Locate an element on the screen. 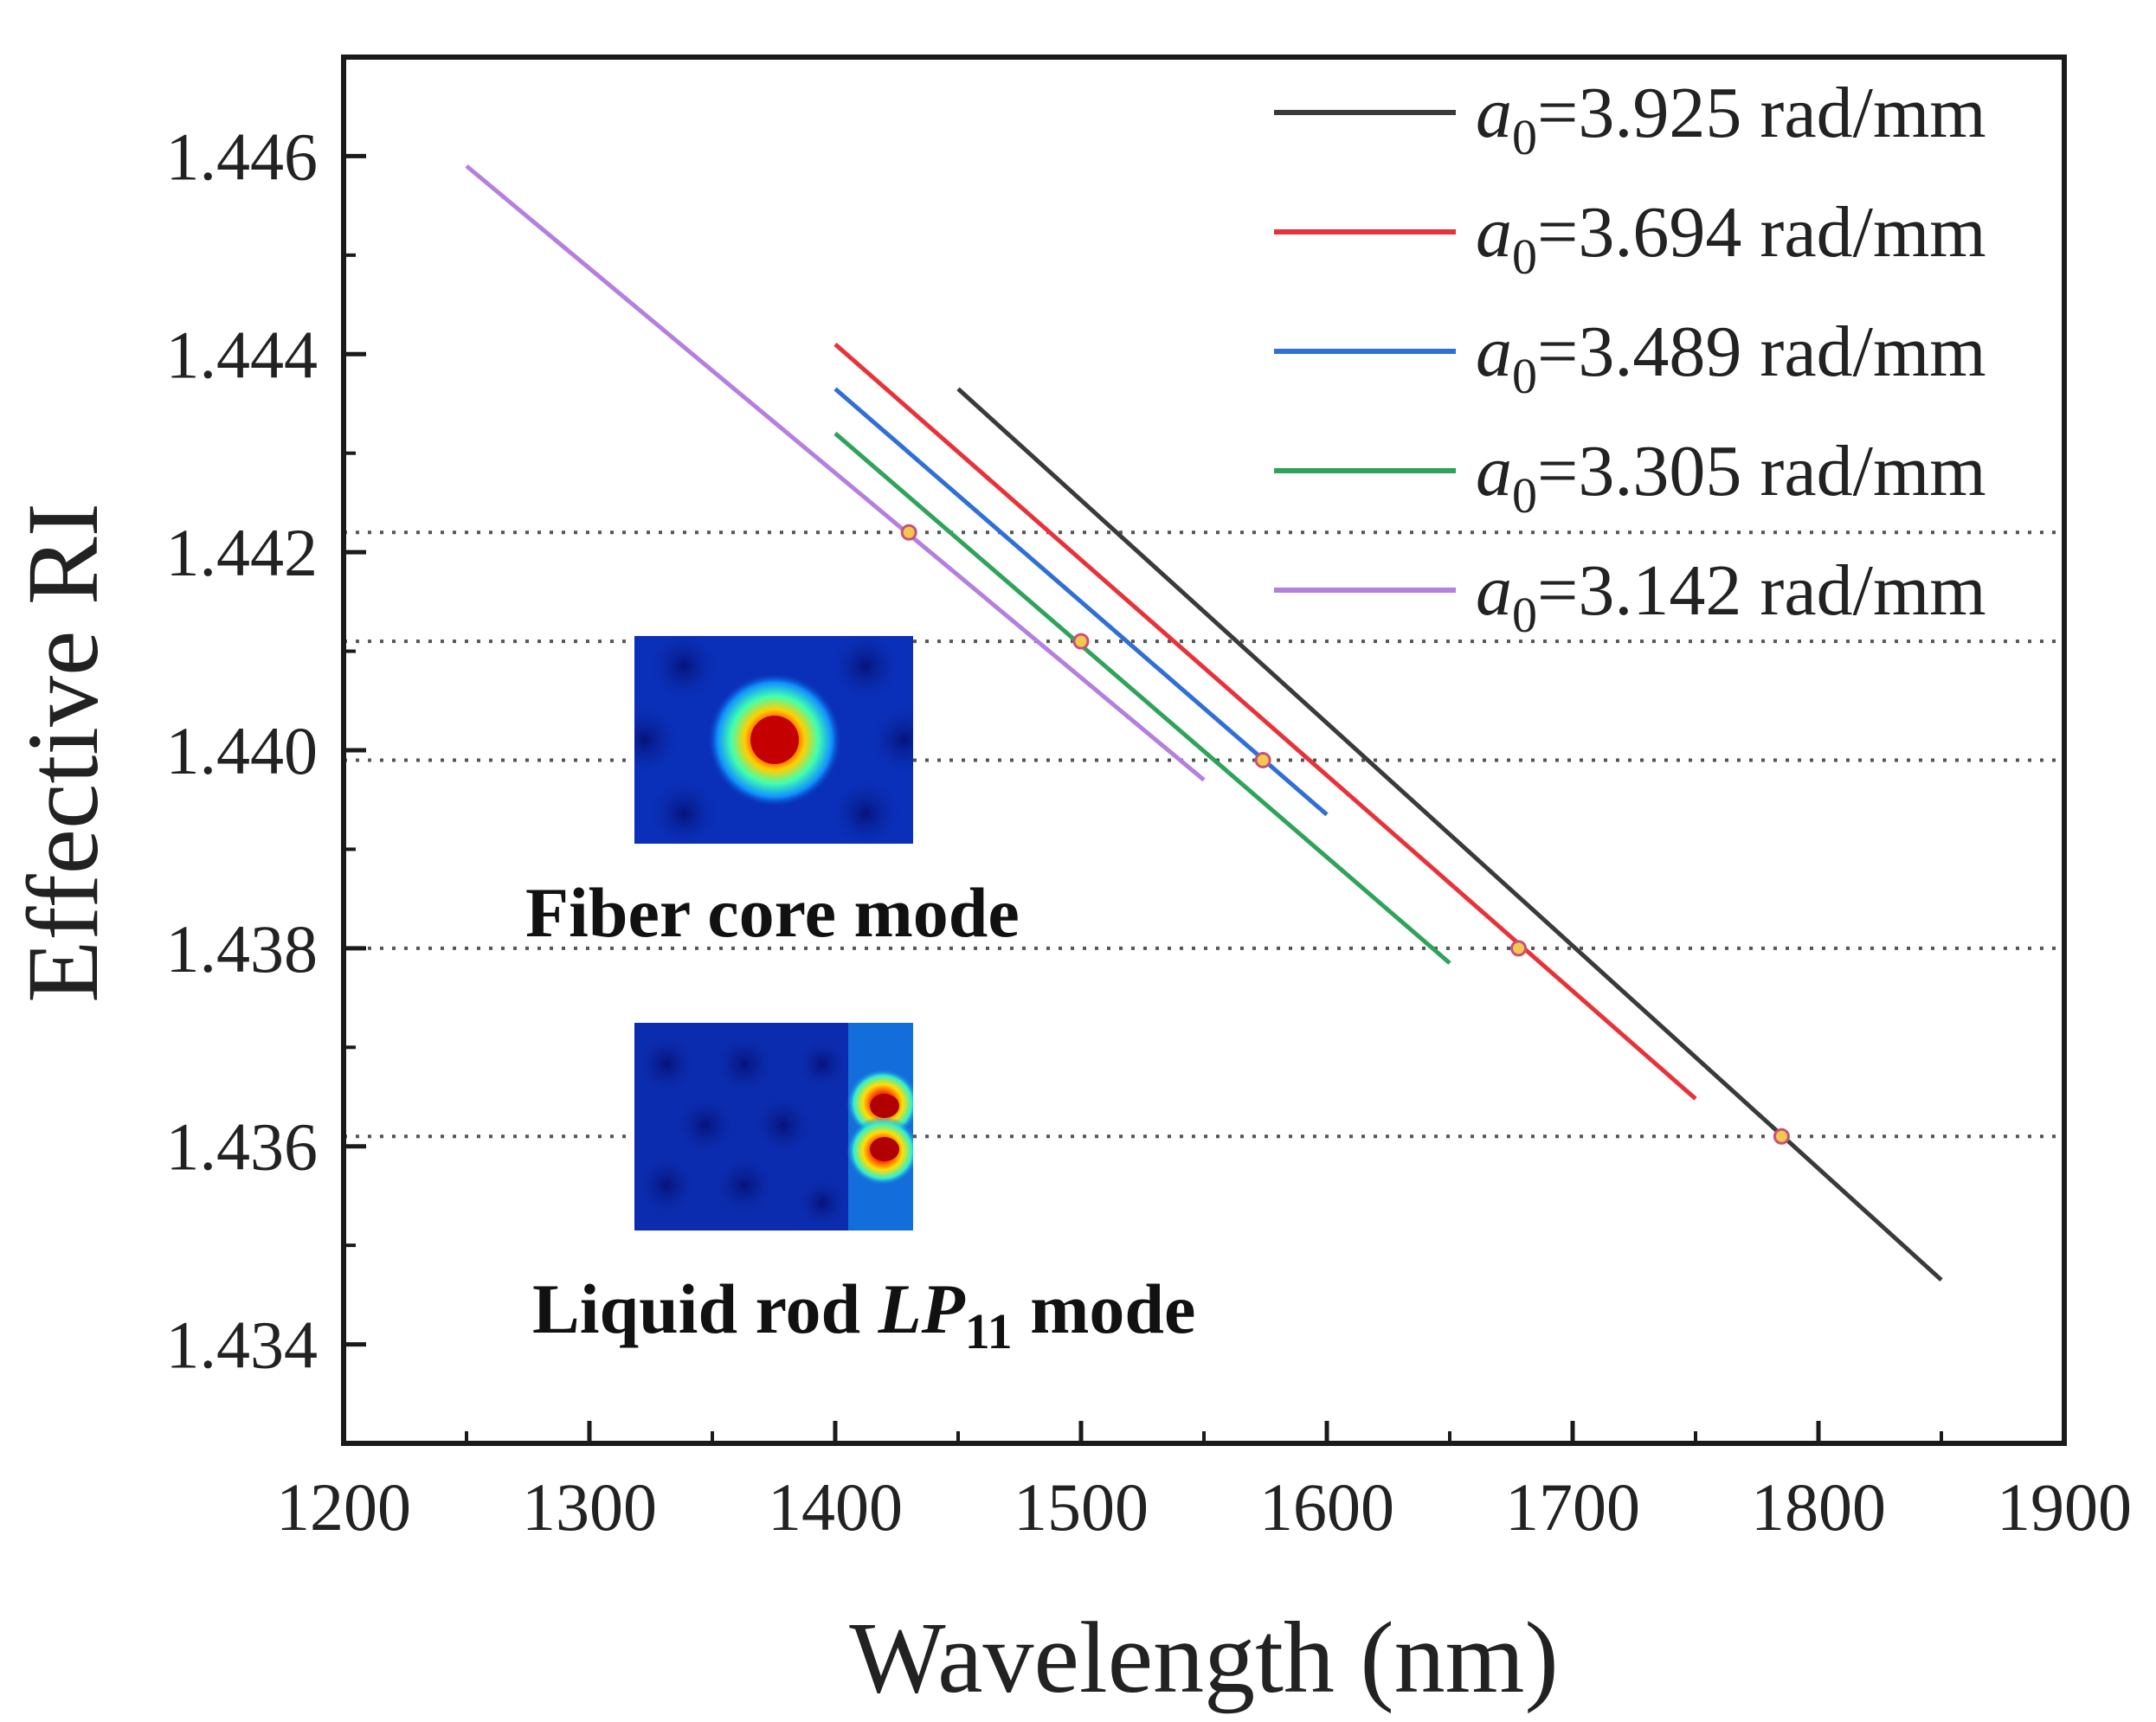 This screenshot has width=2156, height=1722. legend-label-2: a0=3.489 rad/mm is located at coordinates (1731, 358).